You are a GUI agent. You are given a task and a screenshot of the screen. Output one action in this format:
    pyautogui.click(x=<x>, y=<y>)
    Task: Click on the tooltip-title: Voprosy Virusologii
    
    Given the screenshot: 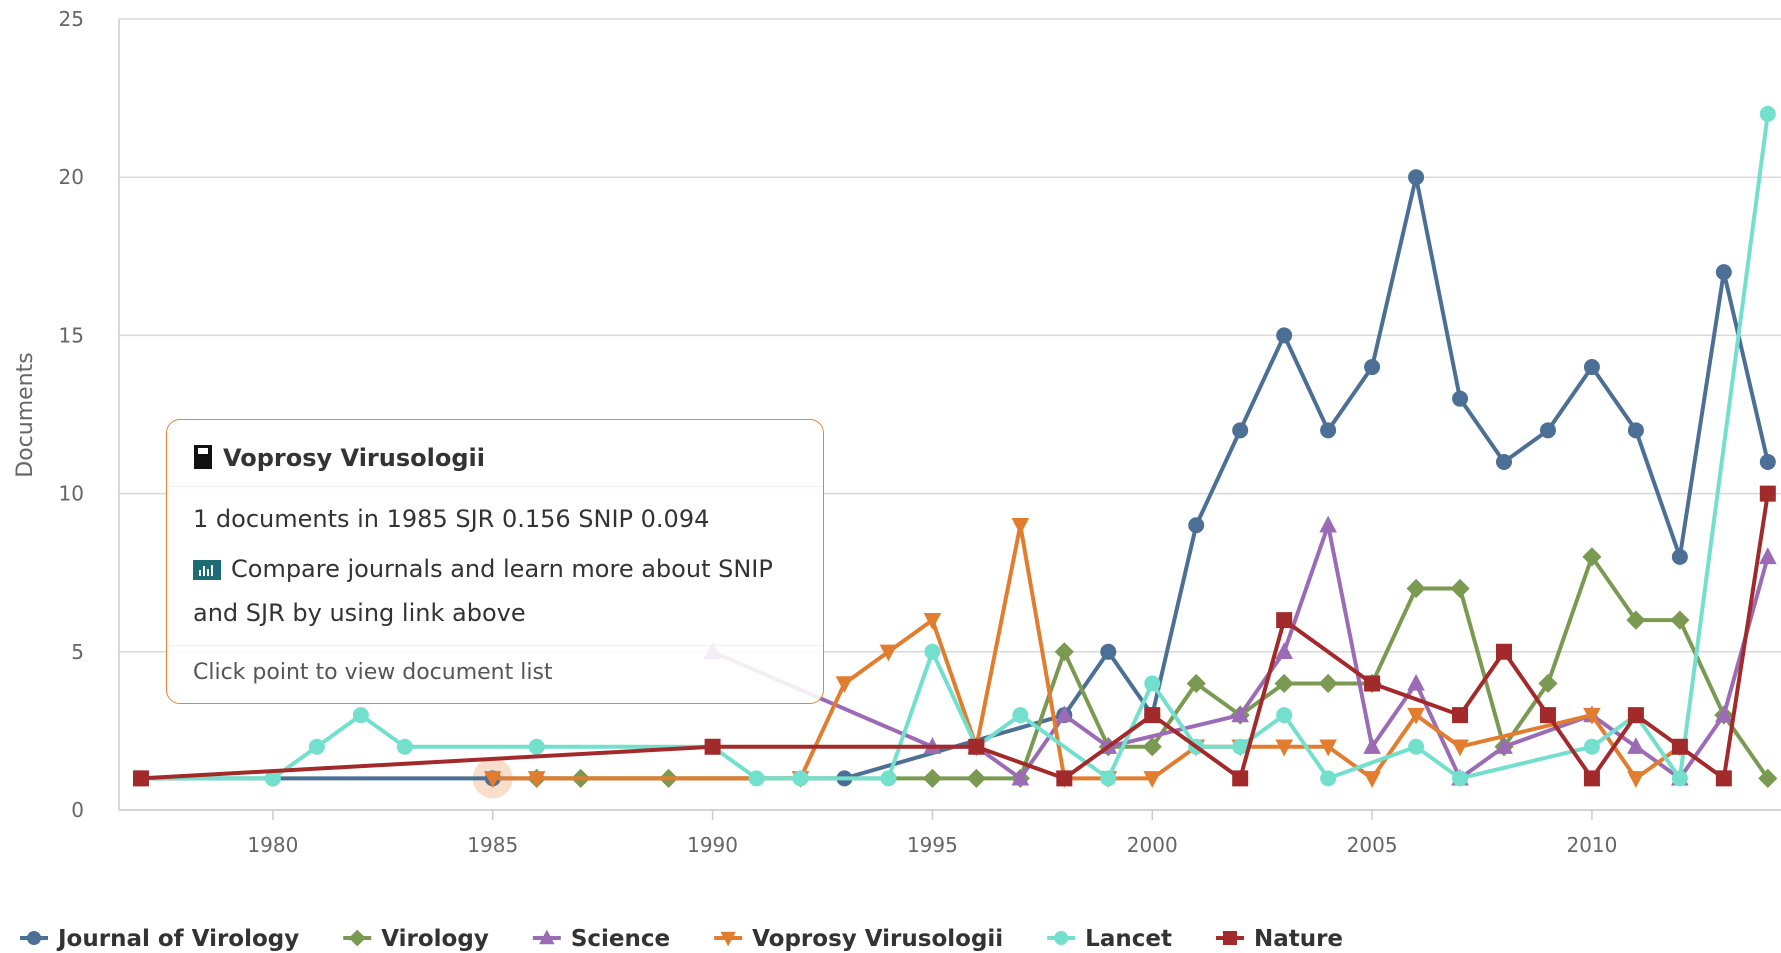 What is the action you would take?
    pyautogui.click(x=495, y=458)
    